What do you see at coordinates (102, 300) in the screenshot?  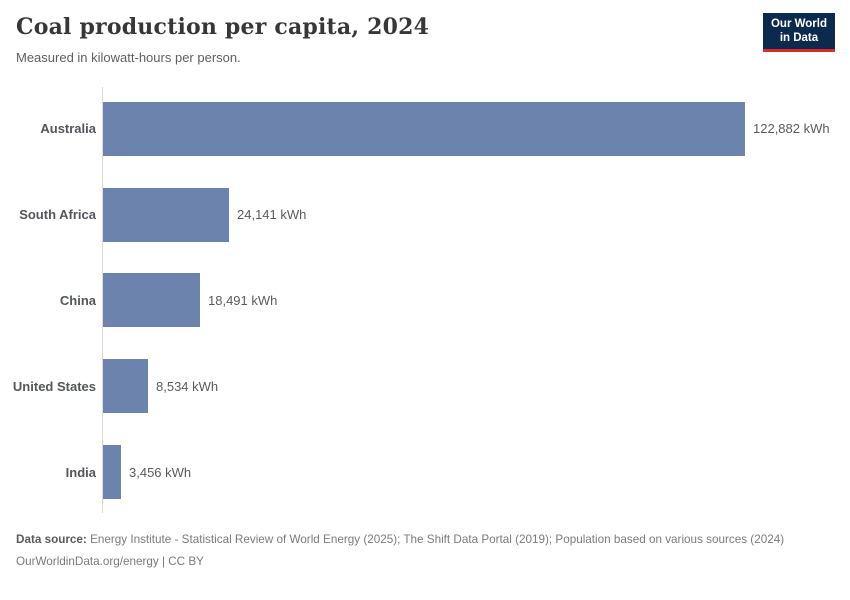 I see `y-axis-line` at bounding box center [102, 300].